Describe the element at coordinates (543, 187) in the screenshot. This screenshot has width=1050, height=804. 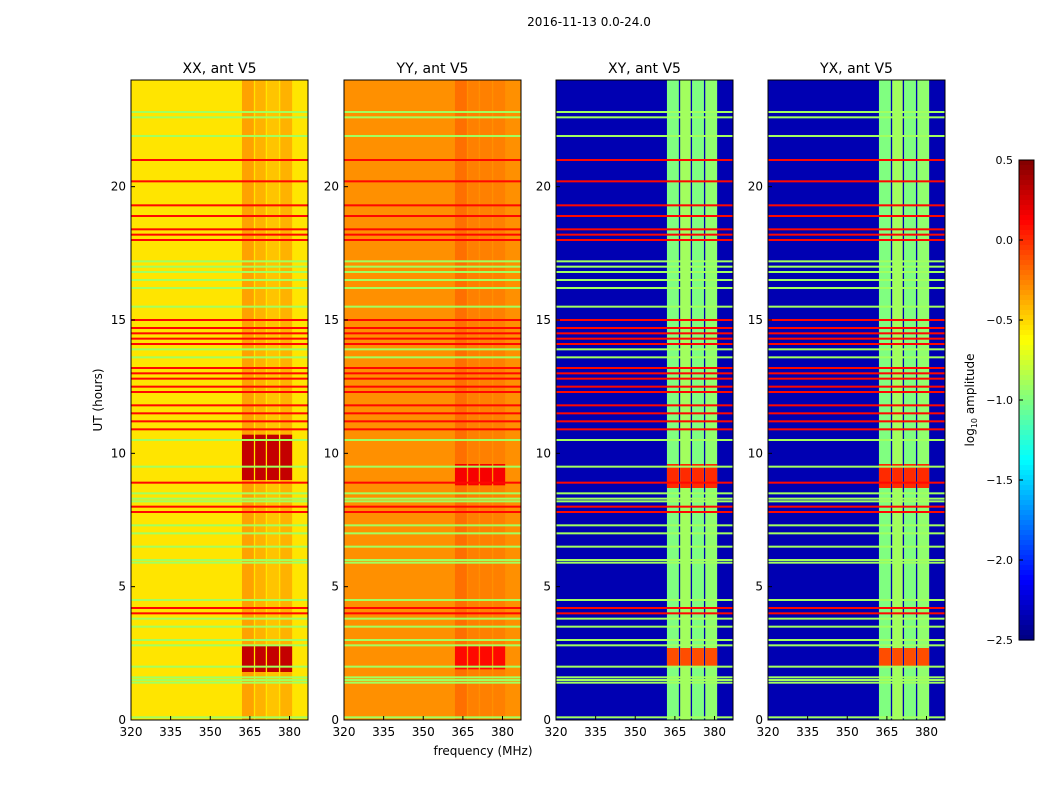
I see `y-tick-label: 20` at that location.